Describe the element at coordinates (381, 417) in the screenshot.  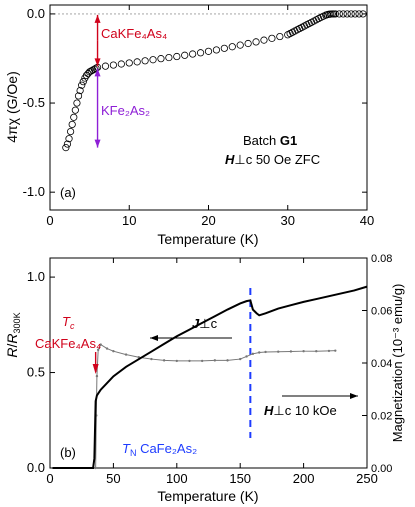
I see `y-tick-label-right-b: 0.02` at that location.